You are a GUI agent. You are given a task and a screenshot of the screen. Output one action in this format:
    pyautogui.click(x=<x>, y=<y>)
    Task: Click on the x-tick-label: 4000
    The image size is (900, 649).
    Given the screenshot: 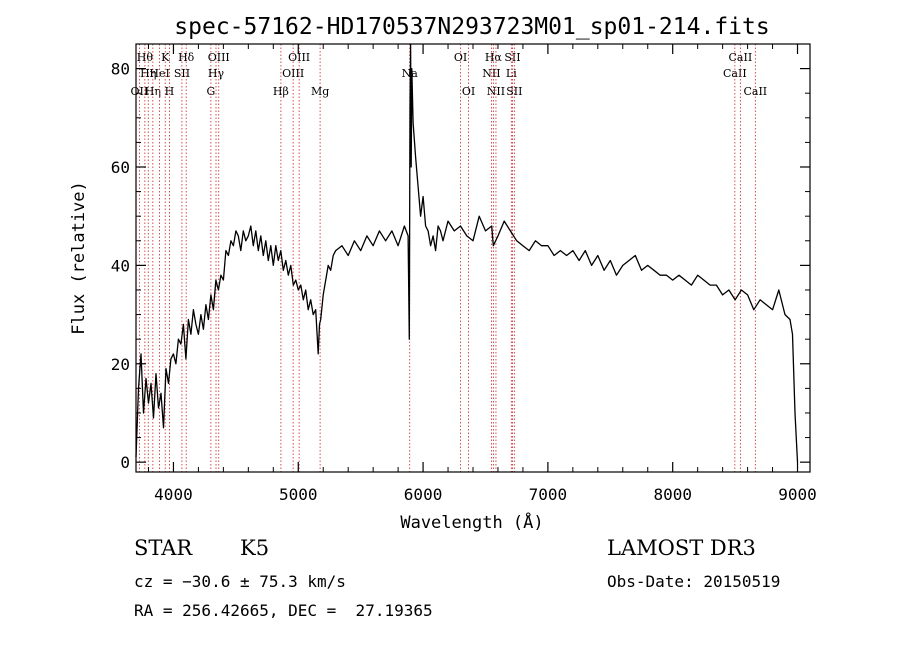 What is the action you would take?
    pyautogui.click(x=173, y=494)
    